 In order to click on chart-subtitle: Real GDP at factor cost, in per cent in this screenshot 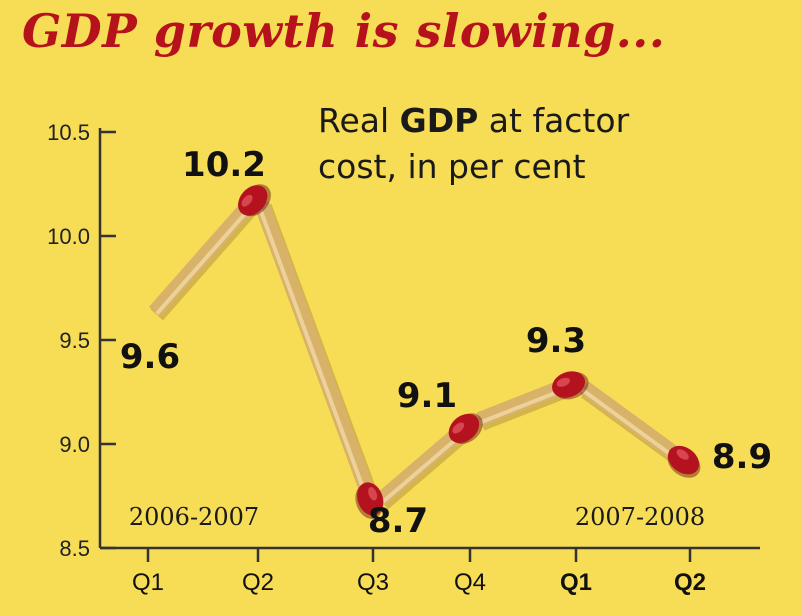, I will do `click(473, 144)`.